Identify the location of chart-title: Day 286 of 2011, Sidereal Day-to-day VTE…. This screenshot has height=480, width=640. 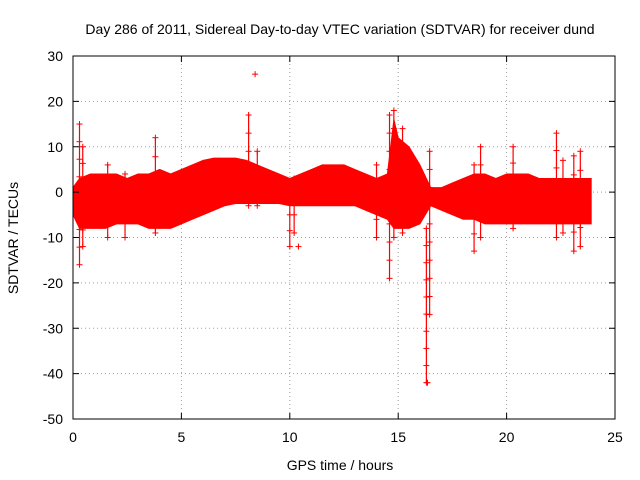
(339, 29).